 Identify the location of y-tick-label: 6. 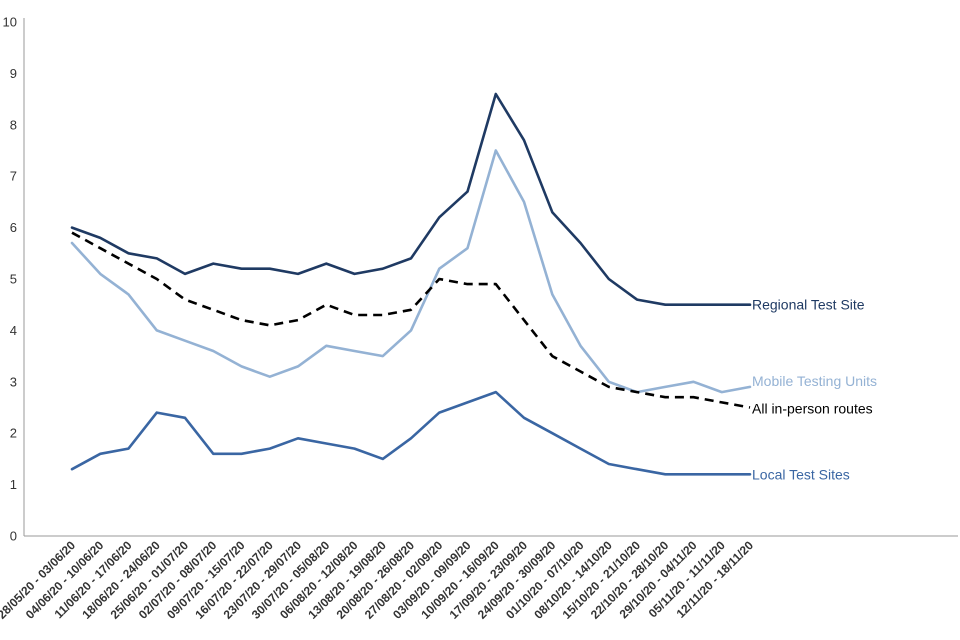
(13, 227).